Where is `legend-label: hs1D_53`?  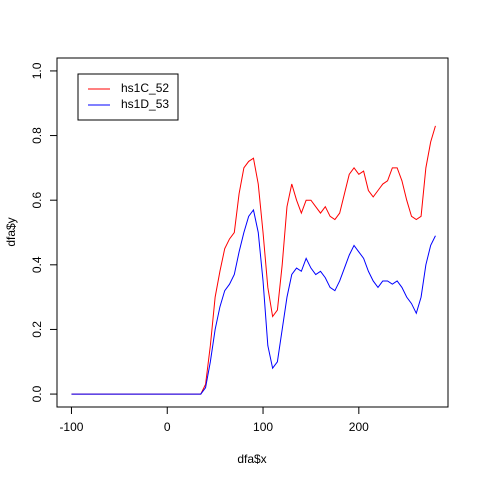
legend-label: hs1D_53 is located at coordinates (145, 104).